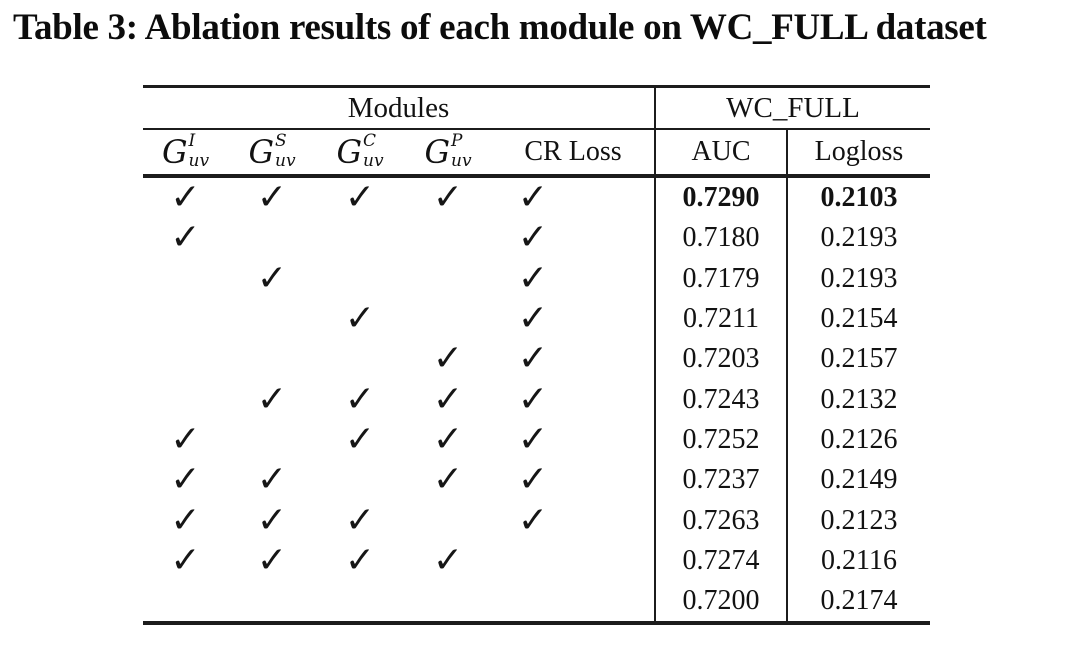  I want to click on table-row: ✓ ✓ 0.7180 0.2193, so click(536, 238).